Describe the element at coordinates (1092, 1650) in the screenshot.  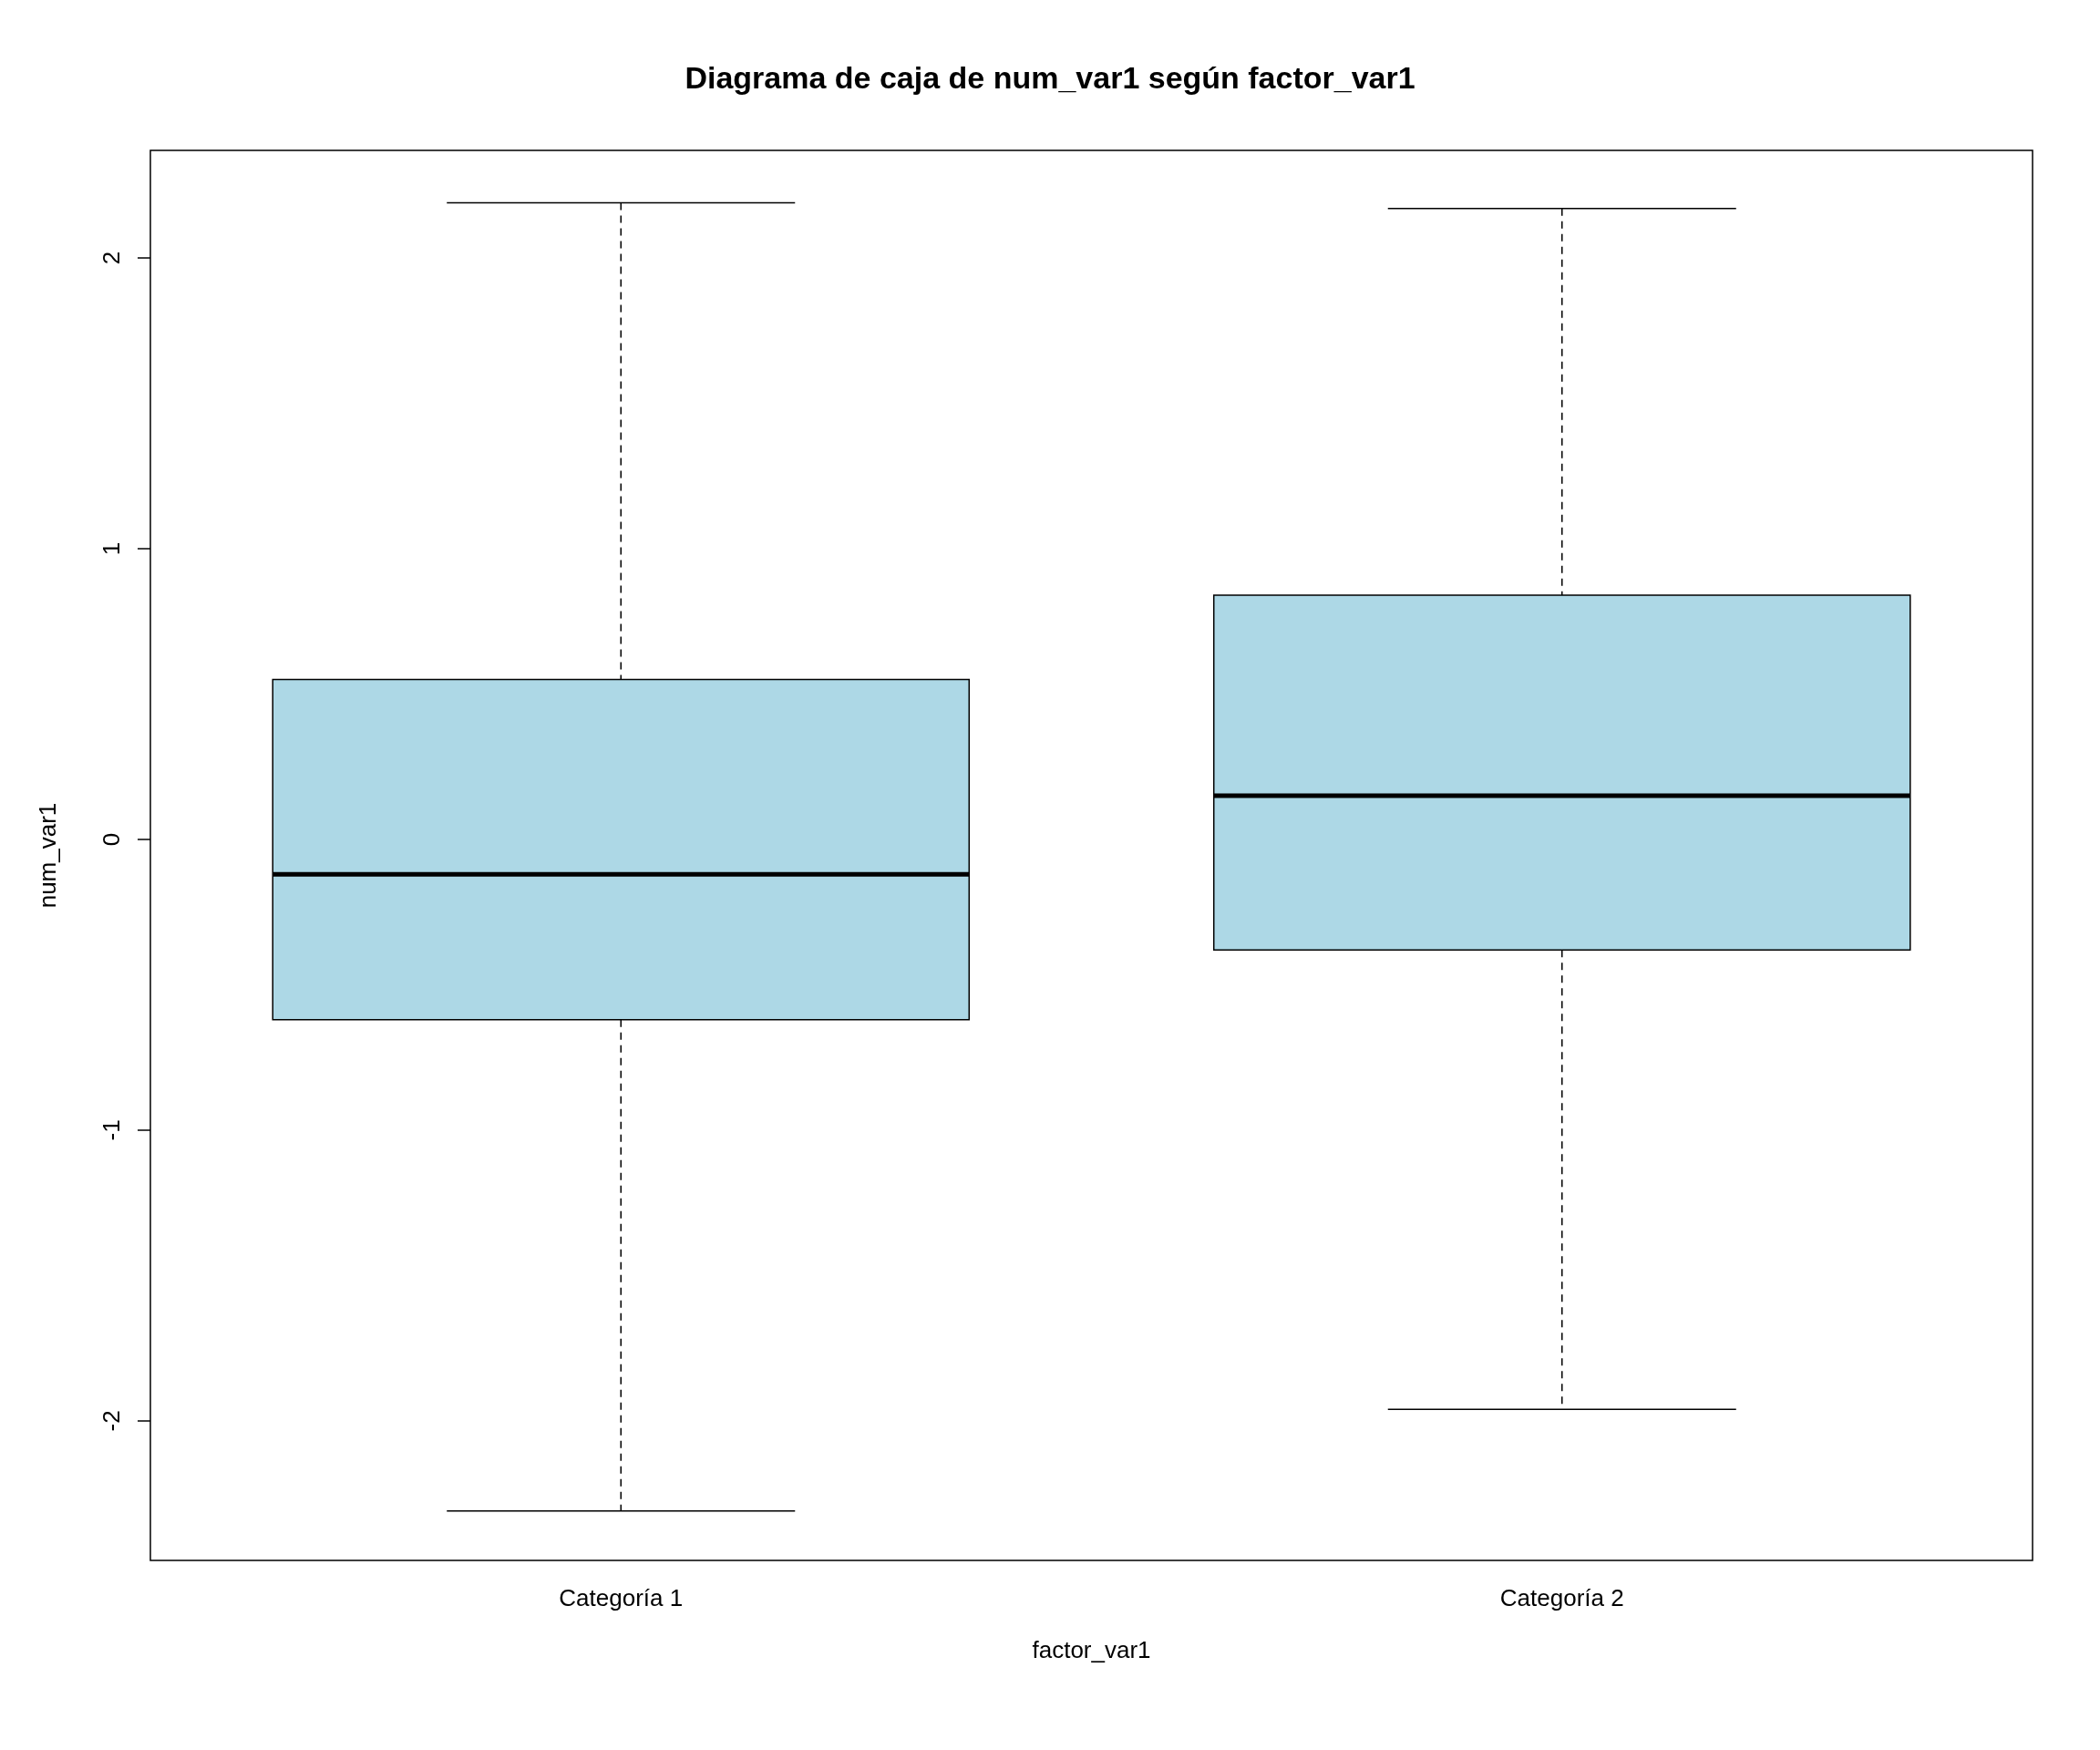
I see `x-axis-title: factor_var1` at that location.